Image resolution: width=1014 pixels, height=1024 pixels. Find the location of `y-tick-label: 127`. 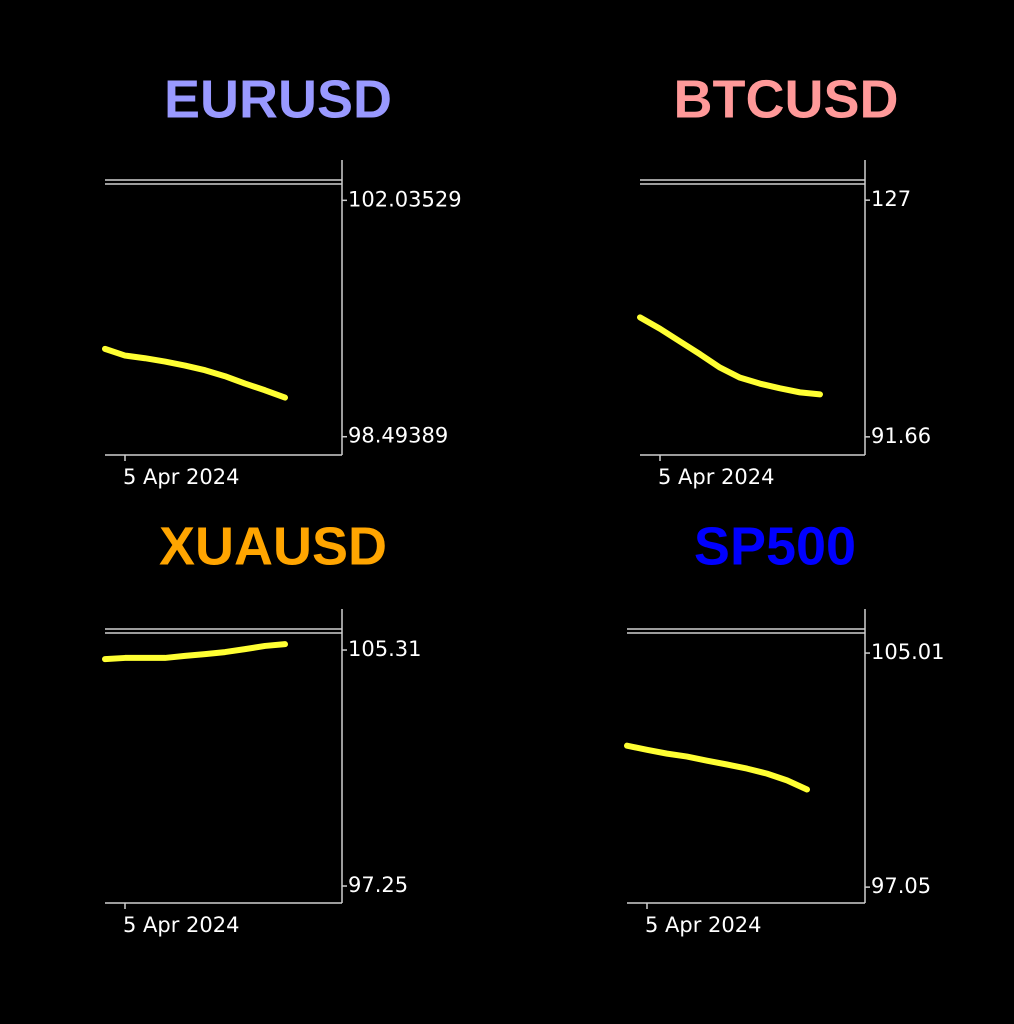

y-tick-label: 127 is located at coordinates (891, 199).